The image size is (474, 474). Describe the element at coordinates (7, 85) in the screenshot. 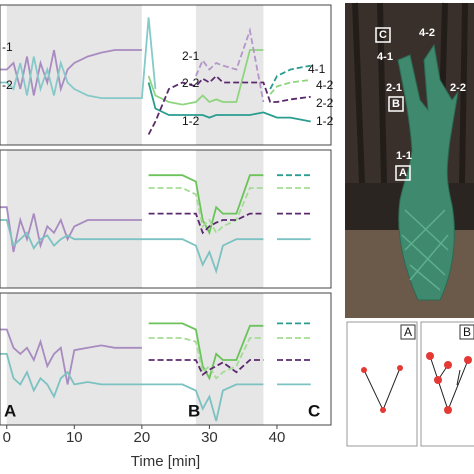

I see `annotation: -2` at that location.